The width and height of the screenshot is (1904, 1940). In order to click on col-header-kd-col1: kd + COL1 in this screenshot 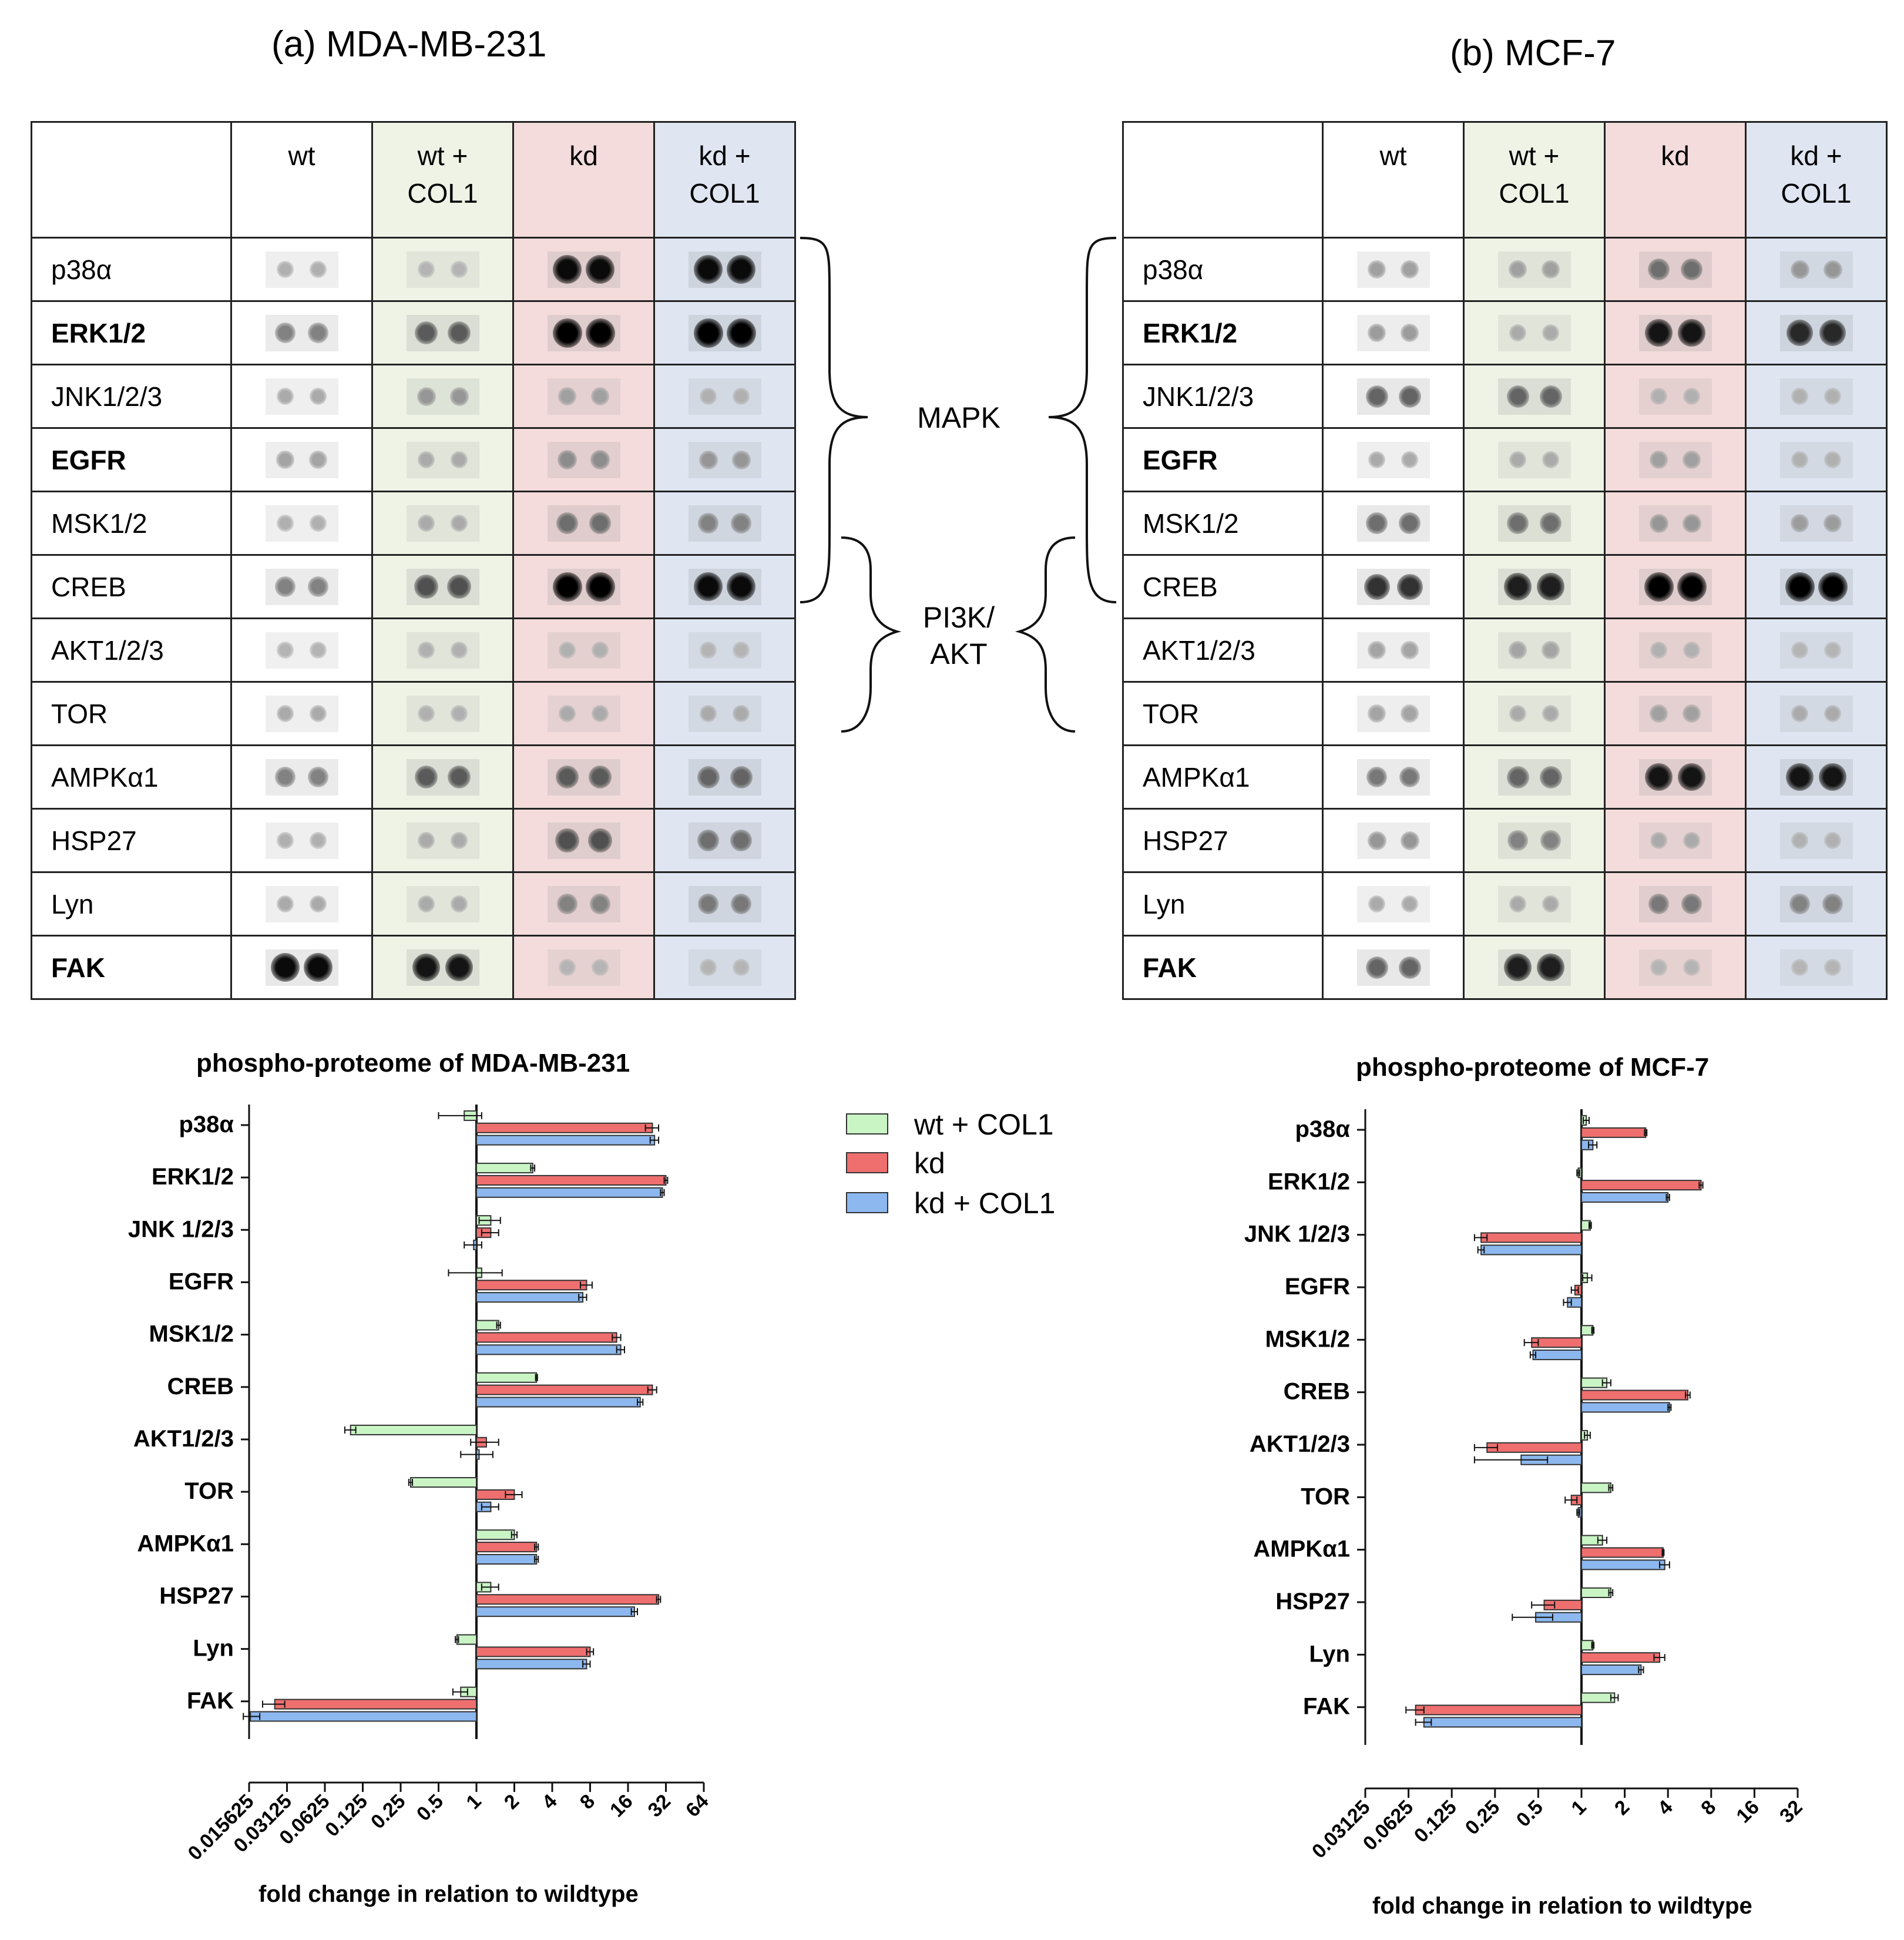, I will do `click(724, 180)`.